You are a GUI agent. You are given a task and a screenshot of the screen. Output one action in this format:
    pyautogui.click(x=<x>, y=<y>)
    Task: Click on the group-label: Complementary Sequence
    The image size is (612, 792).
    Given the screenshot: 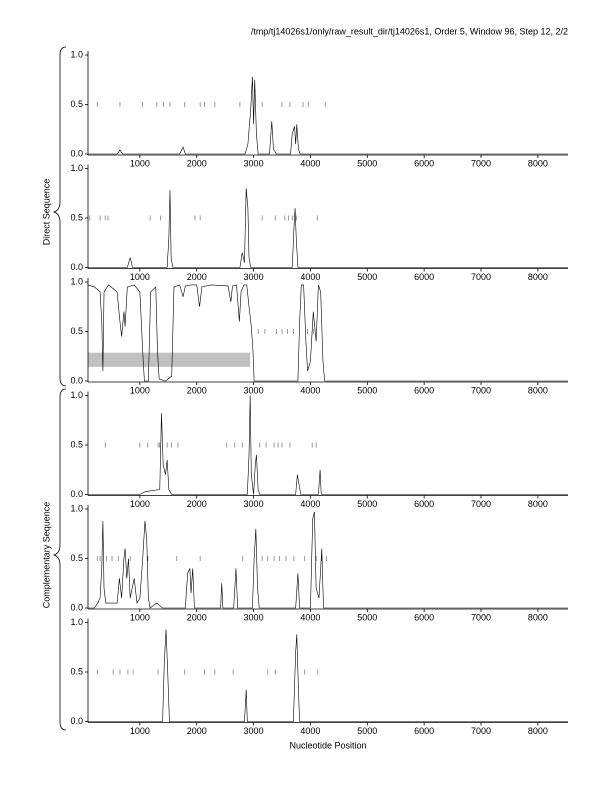 What is the action you would take?
    pyautogui.click(x=46, y=555)
    